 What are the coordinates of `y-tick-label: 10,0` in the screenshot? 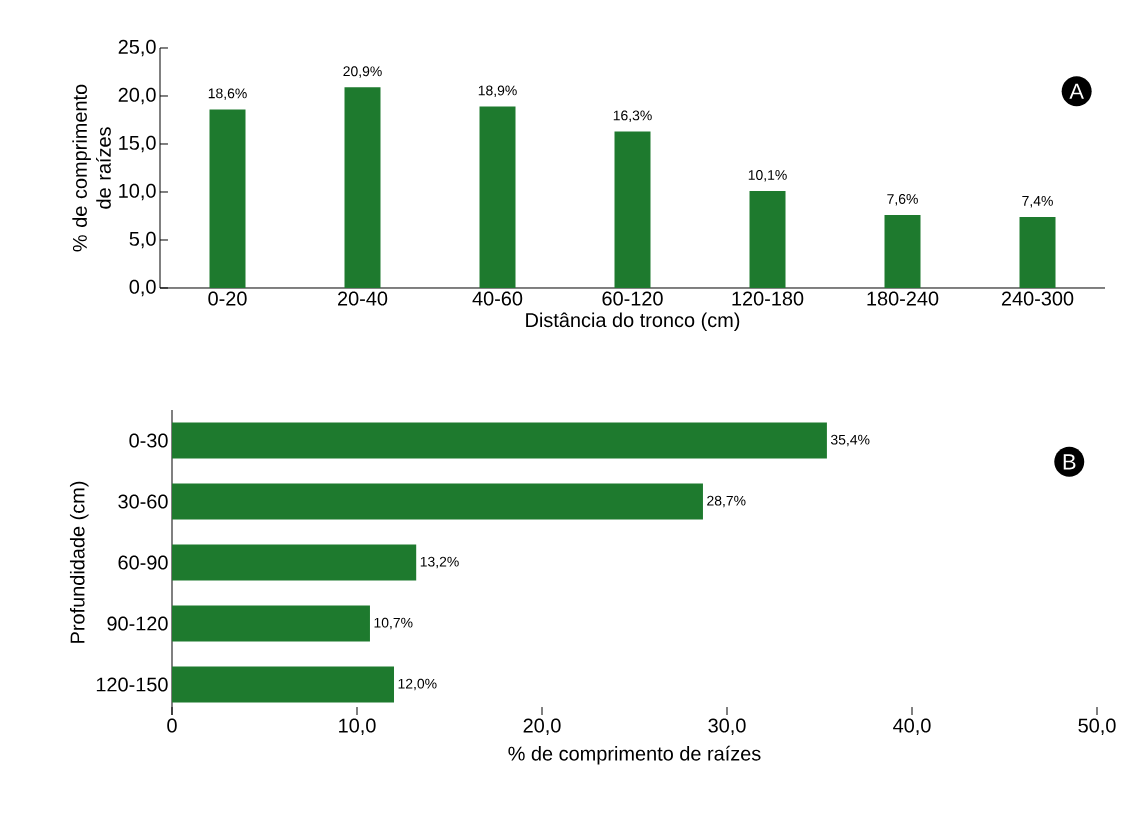 It's located at (137, 192).